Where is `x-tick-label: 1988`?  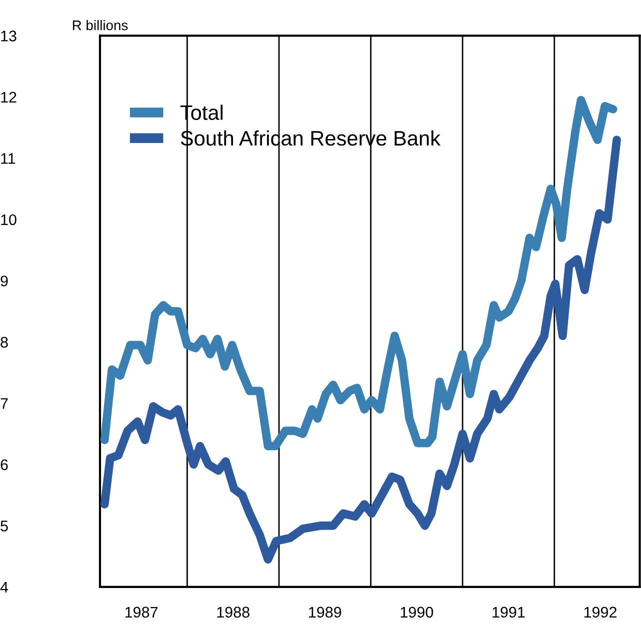 x-tick-label: 1988 is located at coordinates (233, 612).